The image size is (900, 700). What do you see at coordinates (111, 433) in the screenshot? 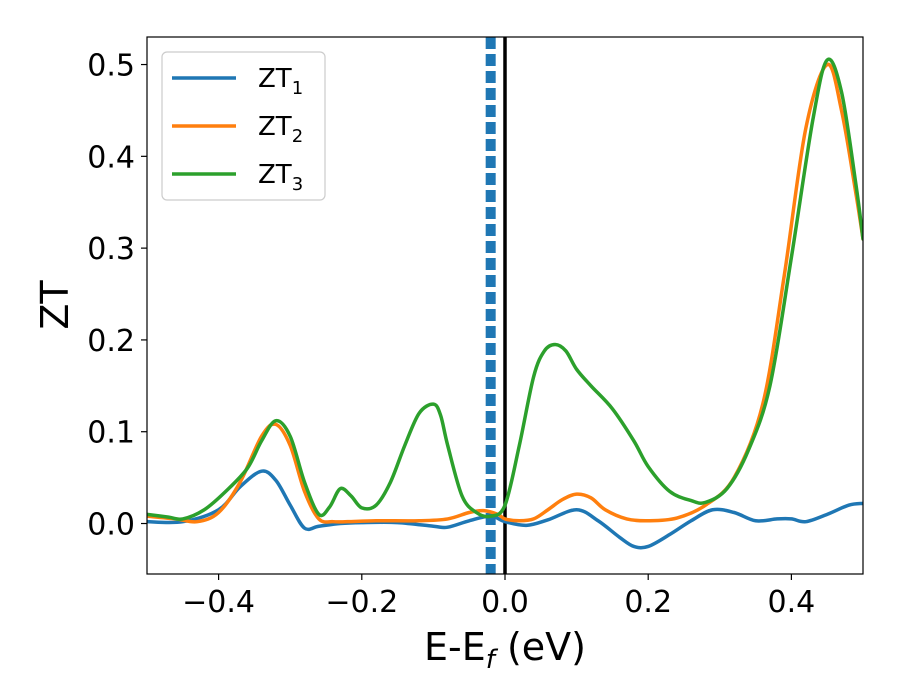
I see `y-tick-label: 0.1` at bounding box center [111, 433].